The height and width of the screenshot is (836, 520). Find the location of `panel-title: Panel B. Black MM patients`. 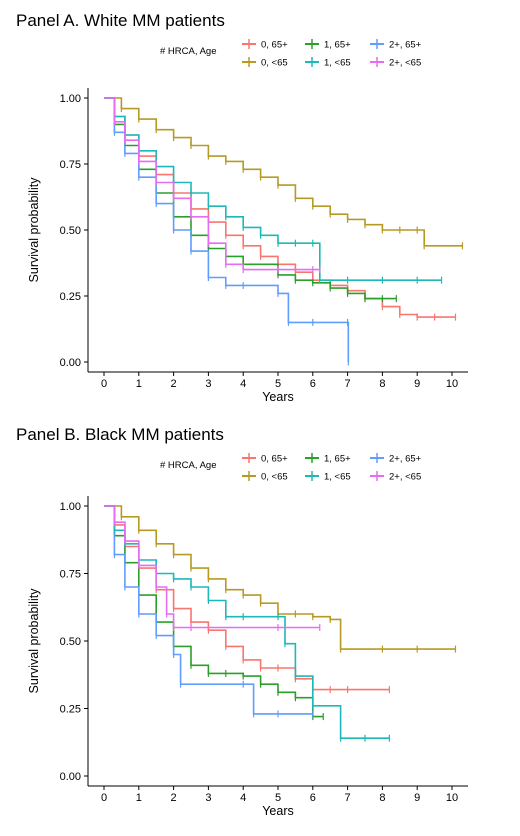

panel-title: Panel B. Black MM patients is located at coordinates (120, 434).